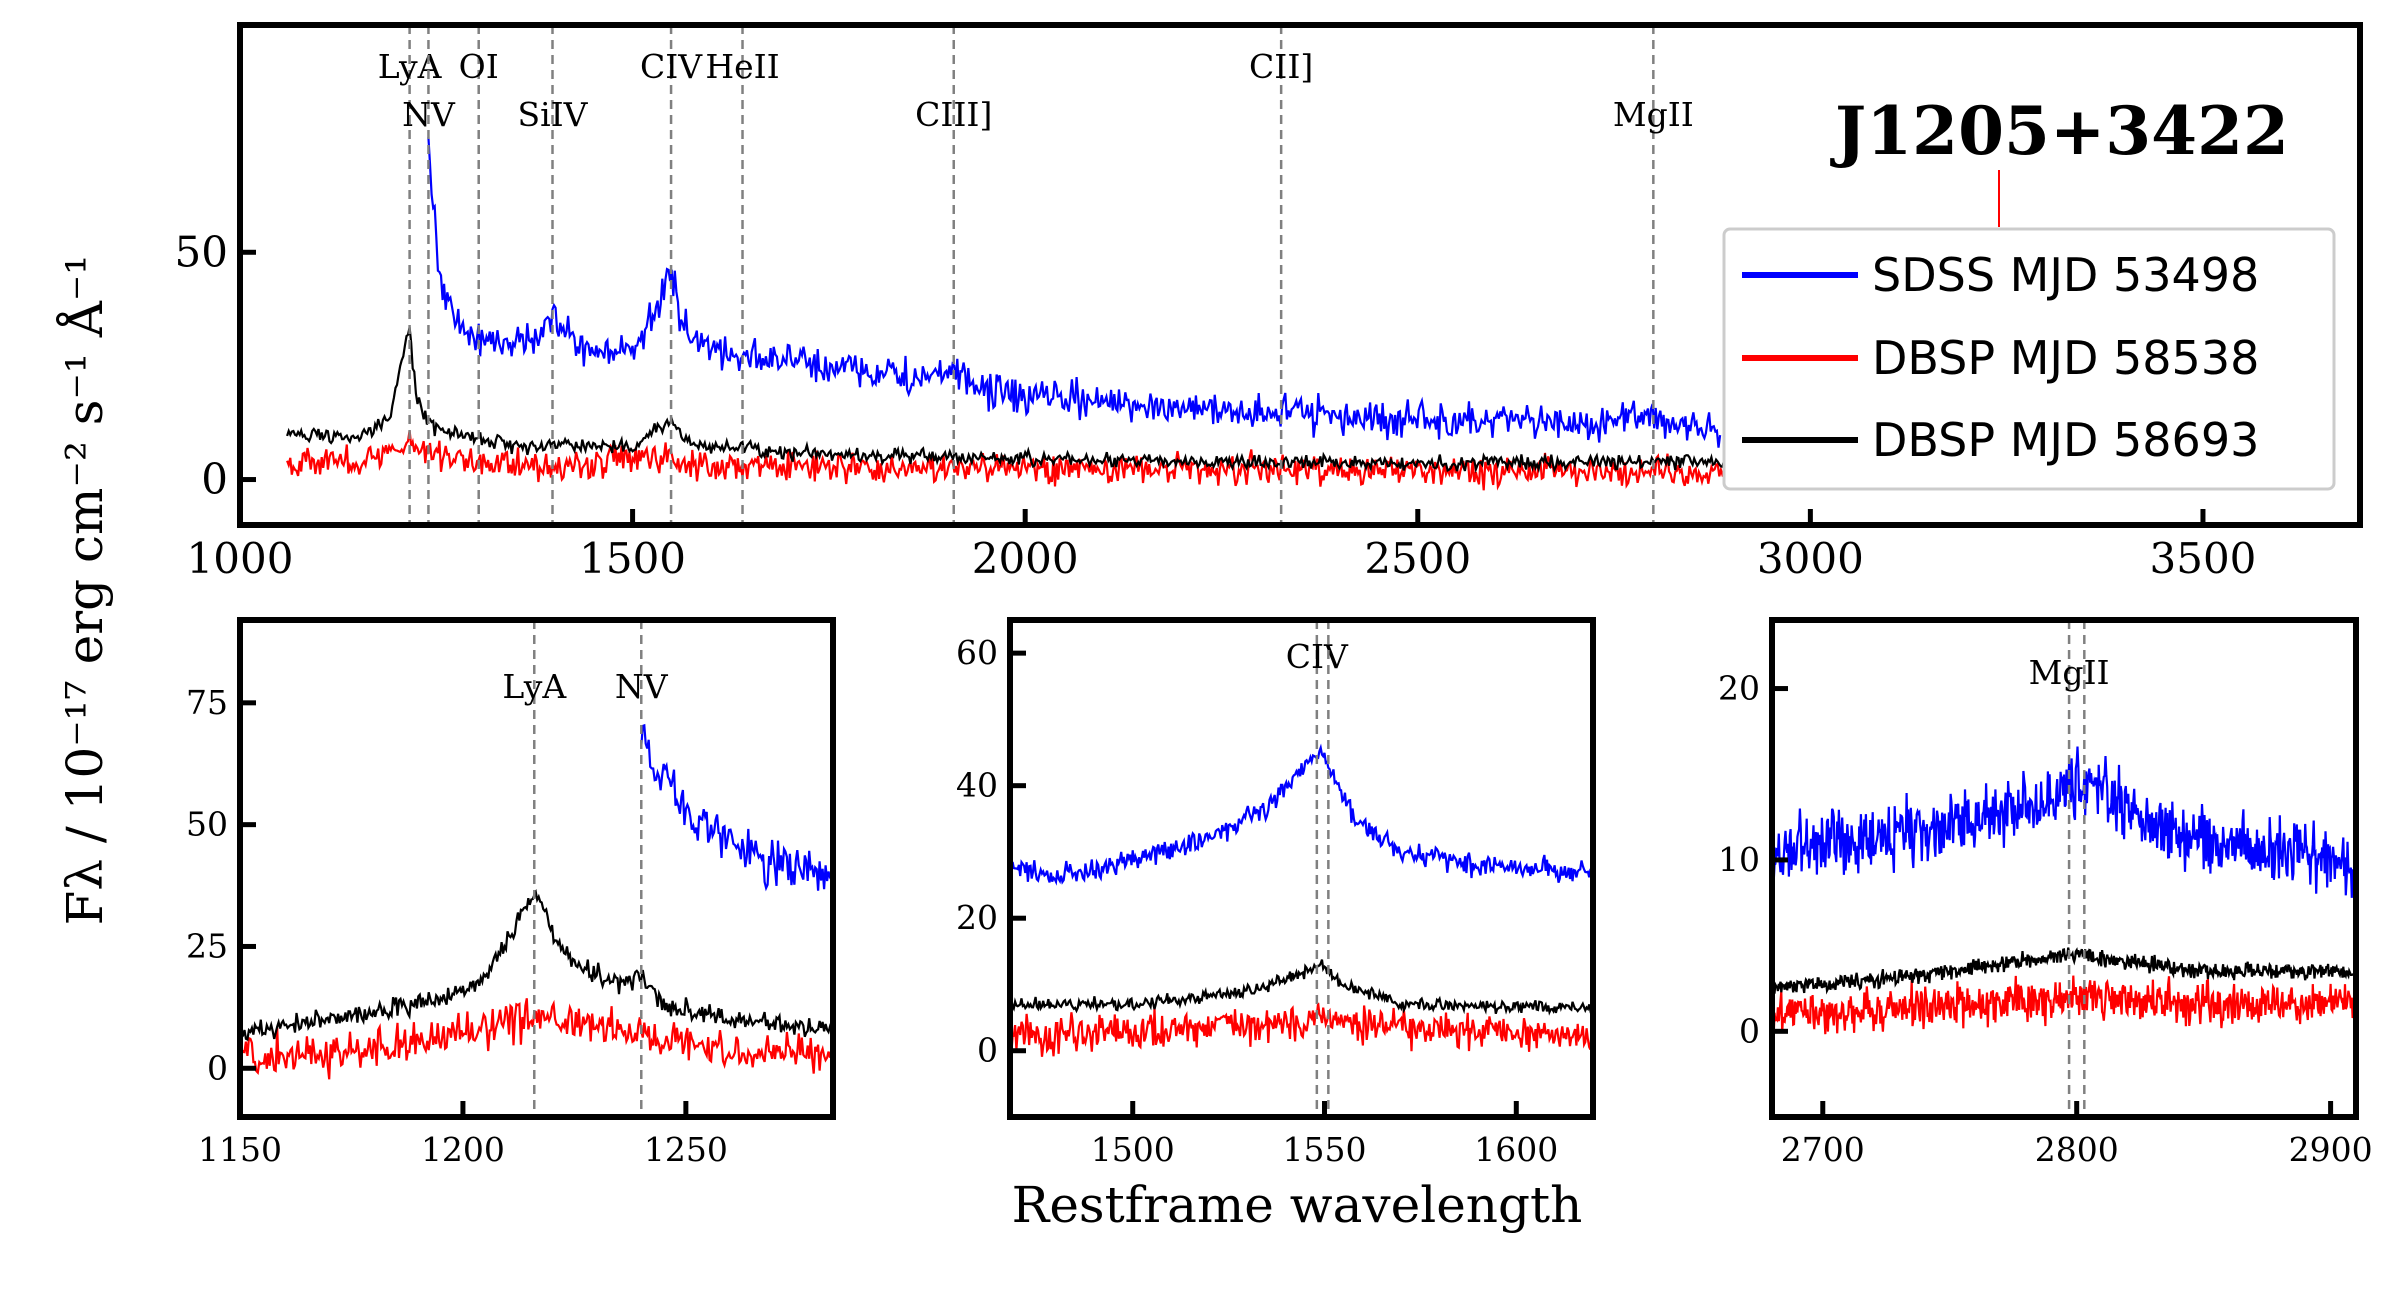 This screenshot has height=1290, width=2400. Describe the element at coordinates (207, 945) in the screenshot. I see `y-tick-label: 25` at that location.